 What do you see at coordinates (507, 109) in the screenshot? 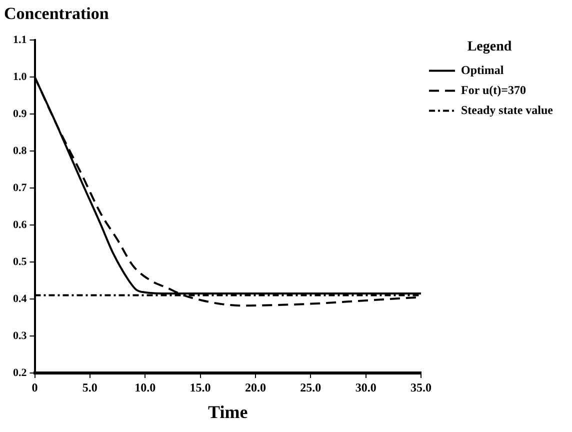
I see `legend-label: Steady state value` at bounding box center [507, 109].